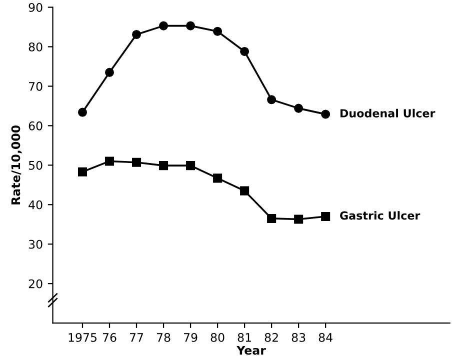 This screenshot has width=459, height=363. What do you see at coordinates (35, 125) in the screenshot?
I see `y-tick-label: 60` at bounding box center [35, 125].